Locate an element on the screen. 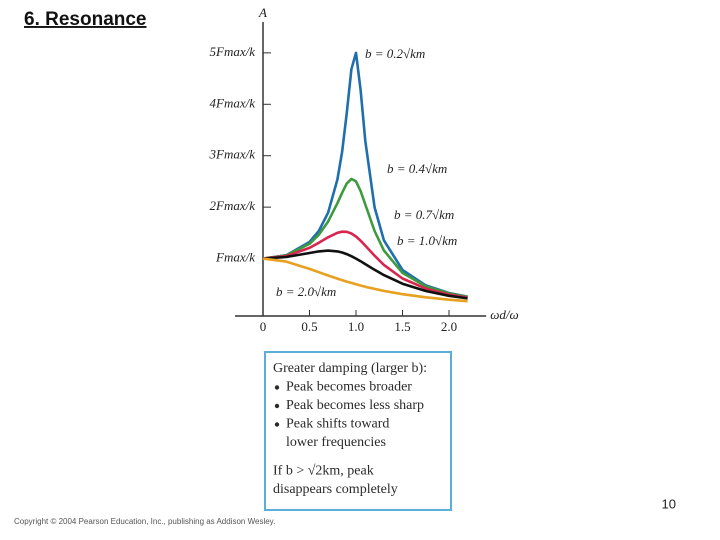 This screenshot has height=540, width=720. box-bullet: Peak becomes broader is located at coordinates (349, 387).